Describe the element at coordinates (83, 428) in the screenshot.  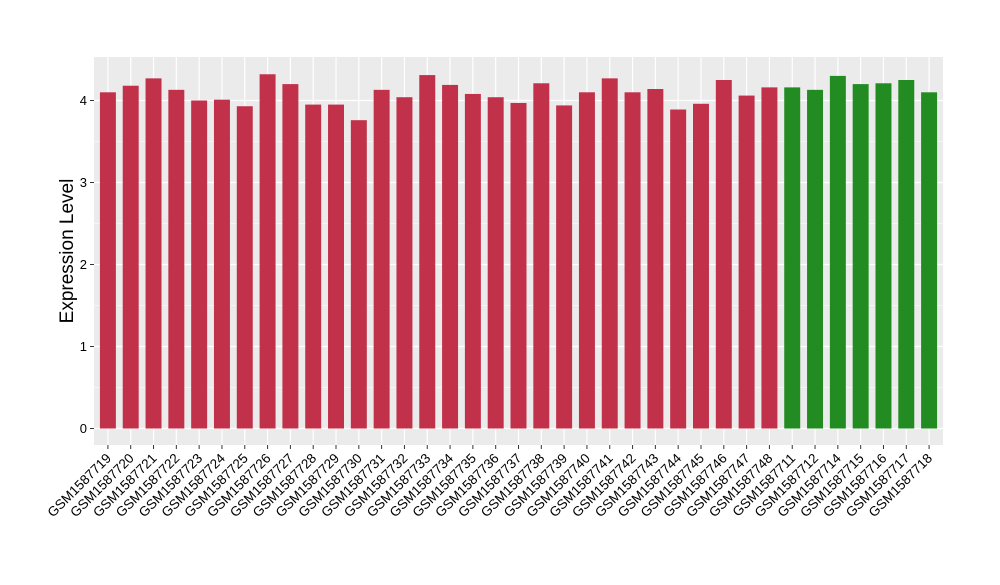
I see `y-tick-label: 0` at that location.